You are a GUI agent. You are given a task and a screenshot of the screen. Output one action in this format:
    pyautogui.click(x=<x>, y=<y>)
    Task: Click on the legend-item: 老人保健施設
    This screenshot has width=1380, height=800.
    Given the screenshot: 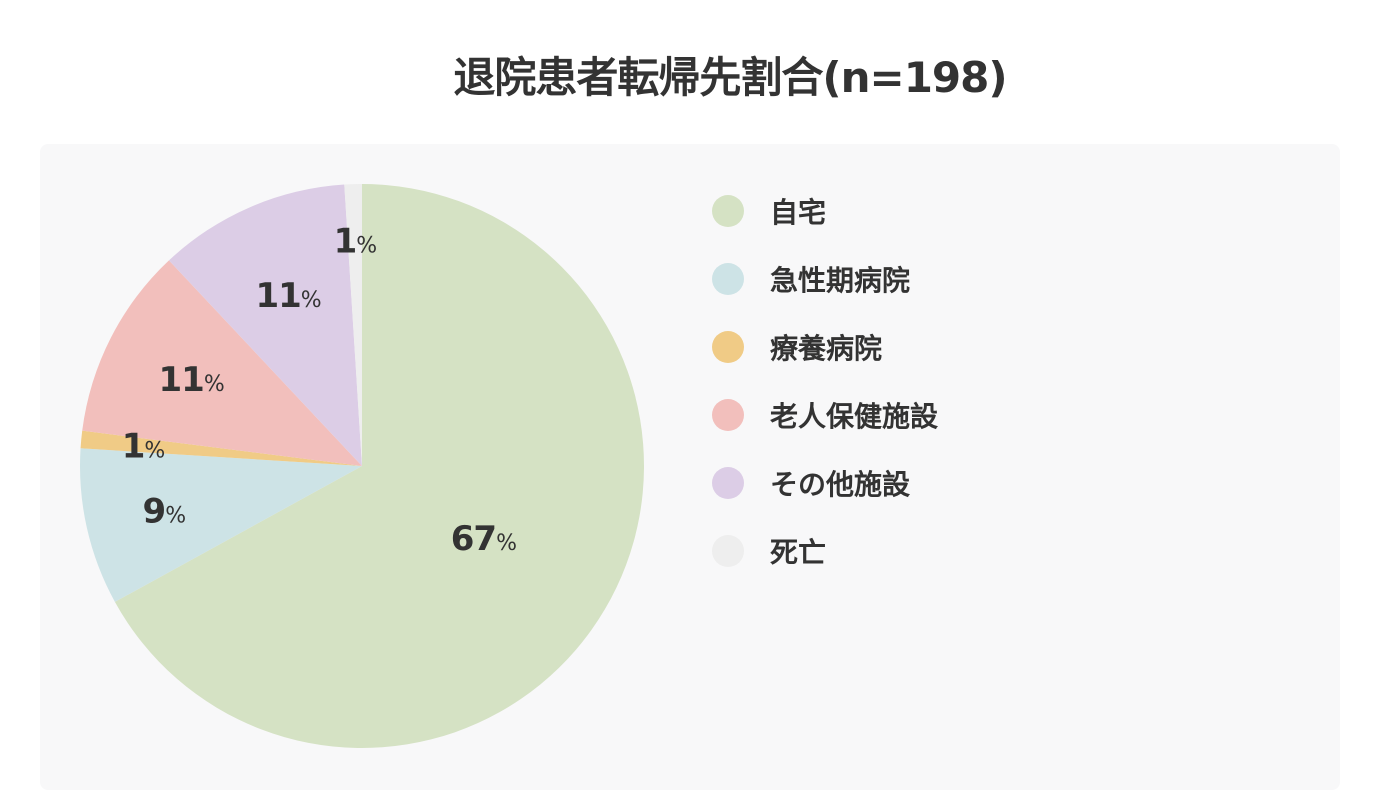 What is the action you would take?
    pyautogui.click(x=825, y=415)
    